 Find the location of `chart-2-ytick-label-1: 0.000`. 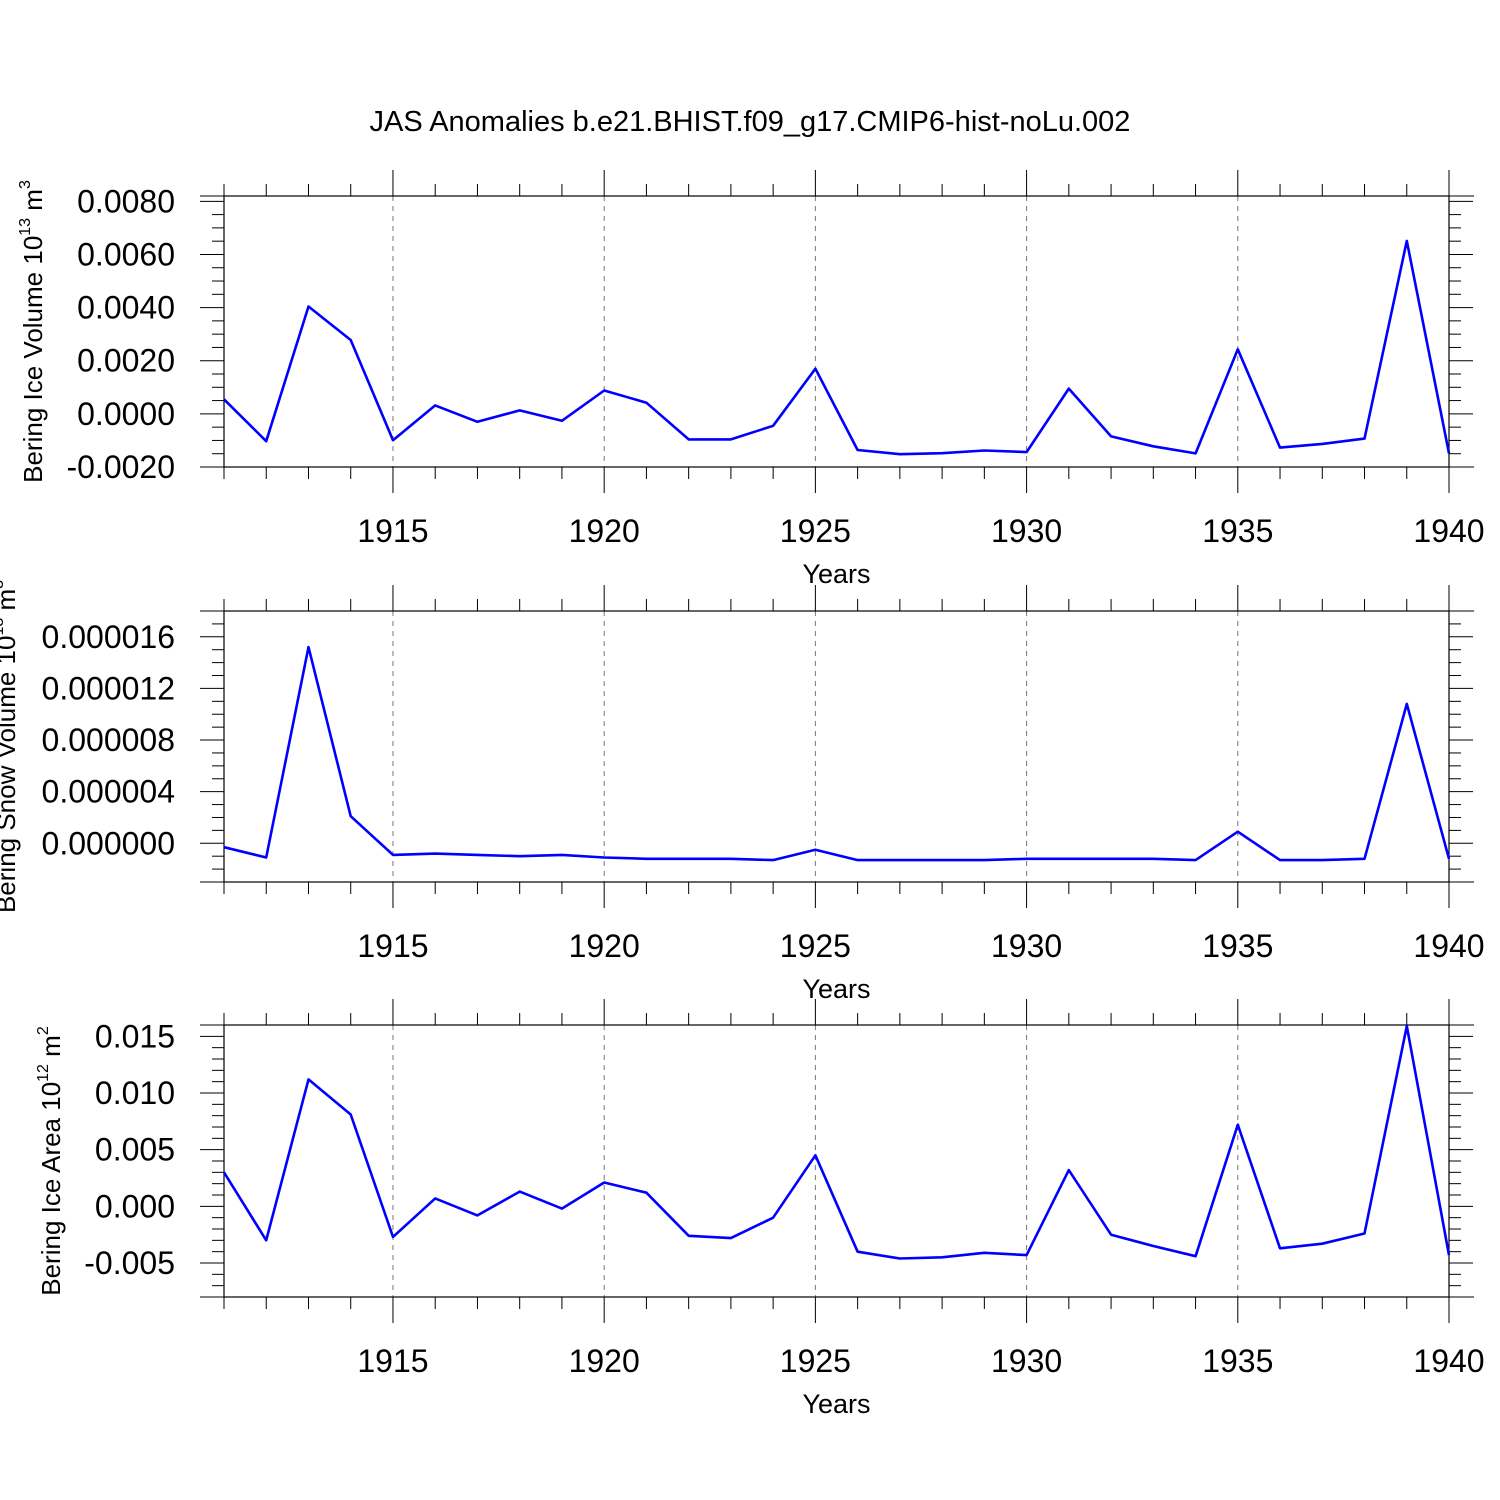

chart-2-ytick-label-1: 0.000 is located at coordinates (135, 1206).